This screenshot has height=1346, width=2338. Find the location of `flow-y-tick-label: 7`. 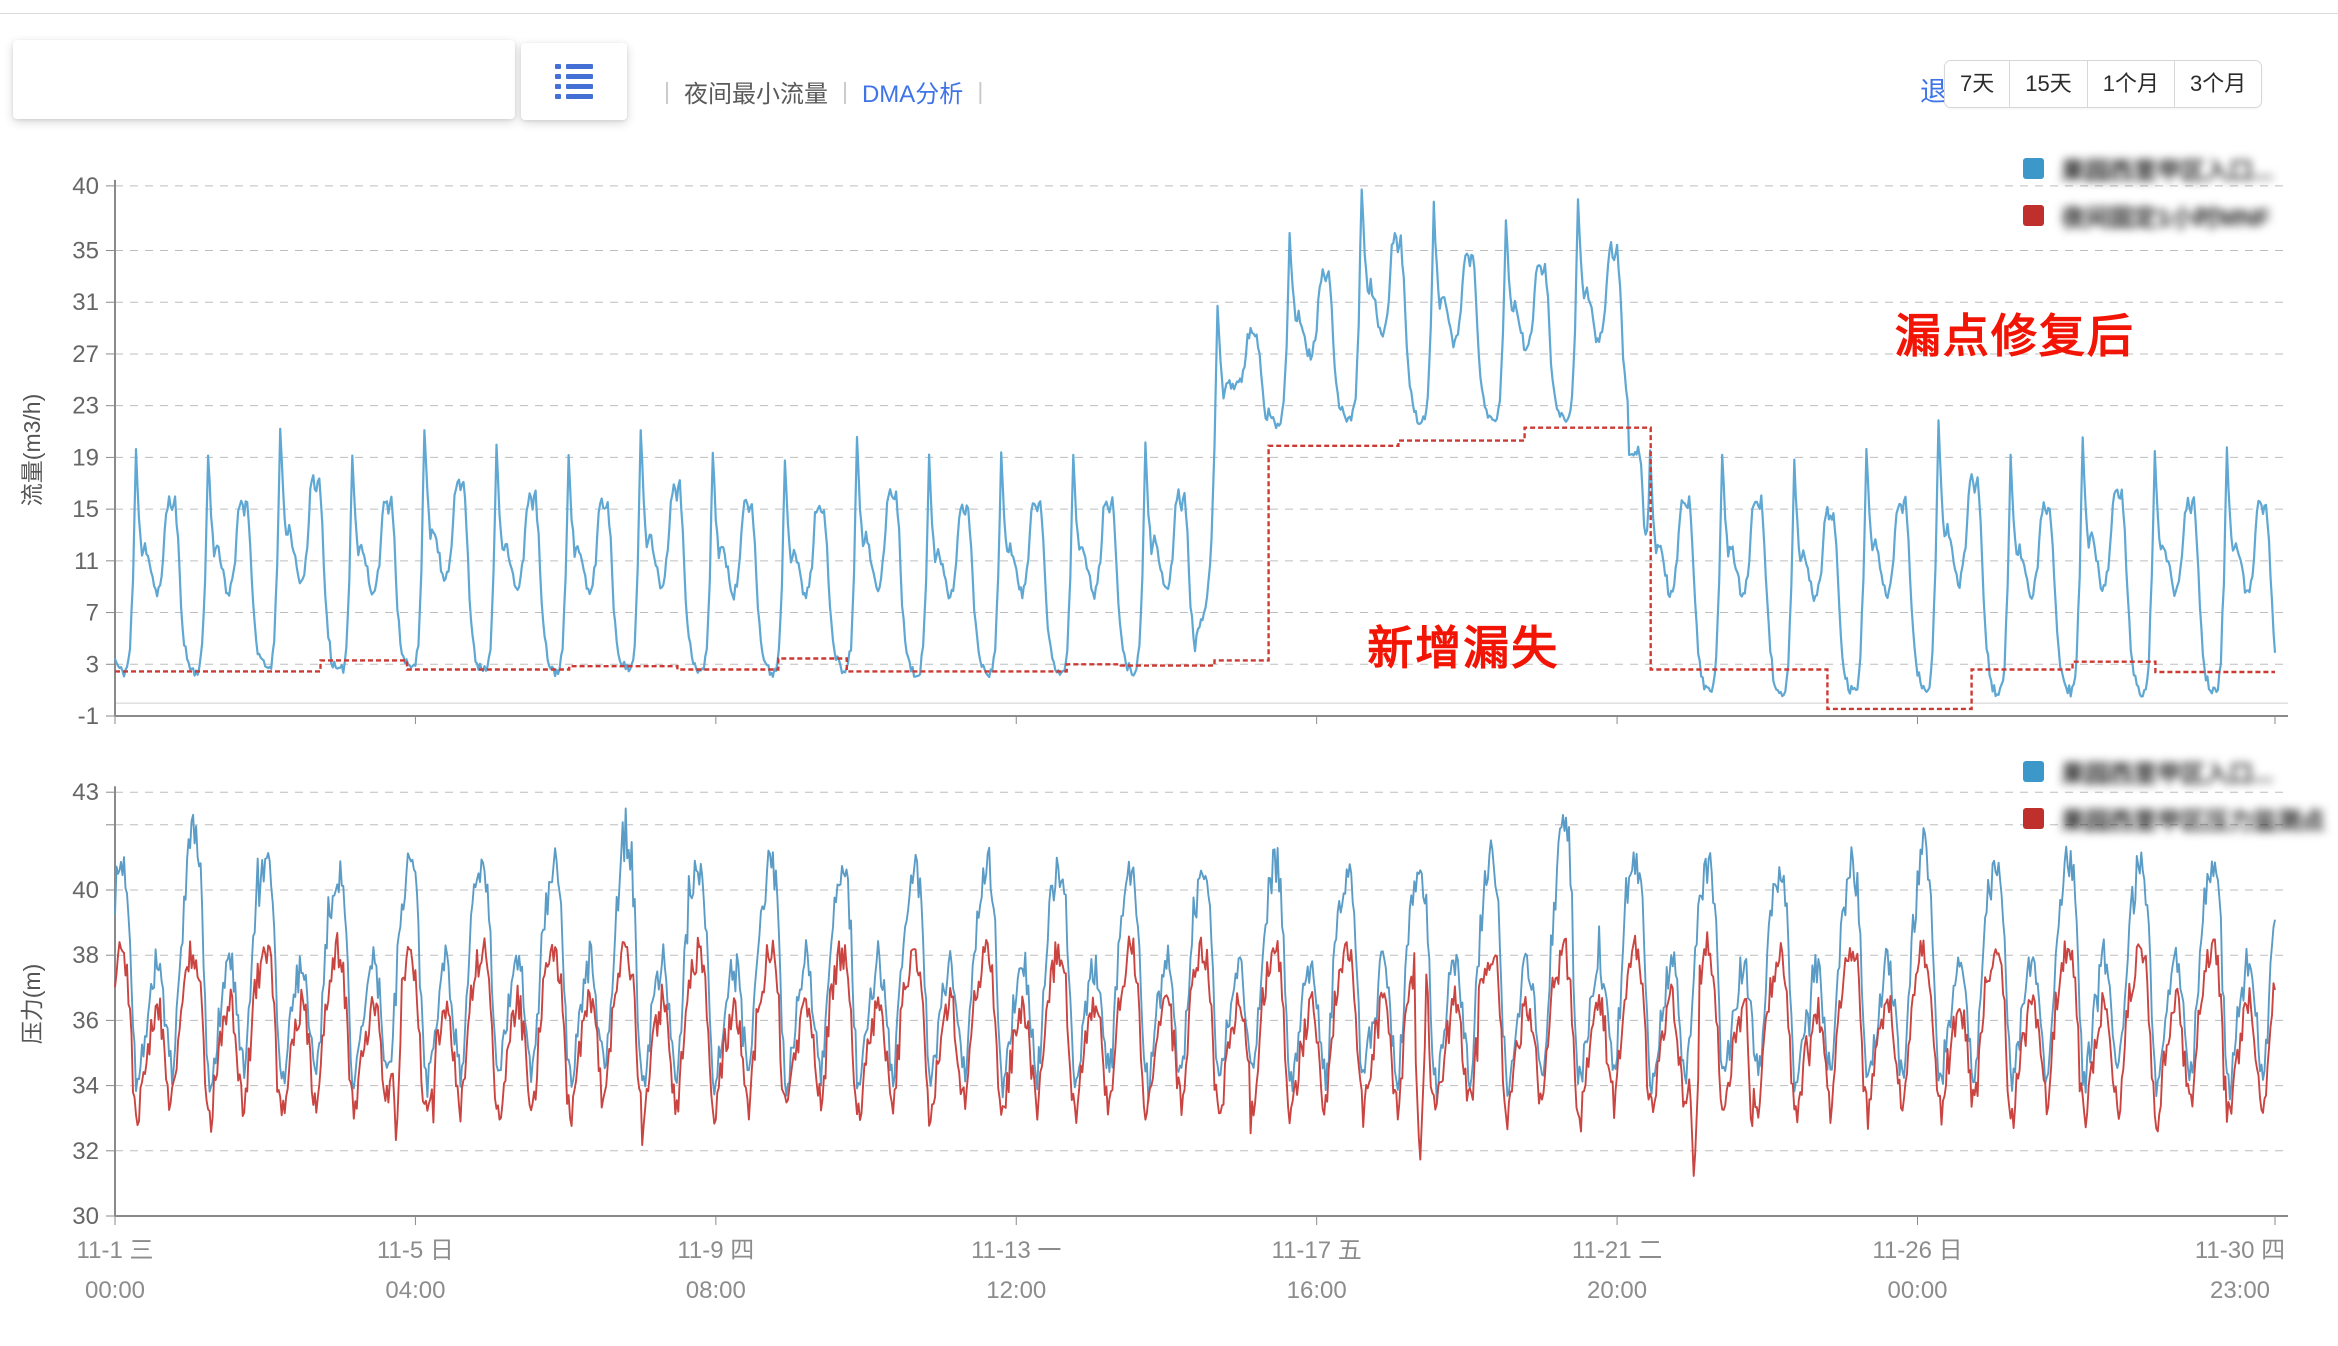

flow-y-tick-label: 7 is located at coordinates (92, 613).